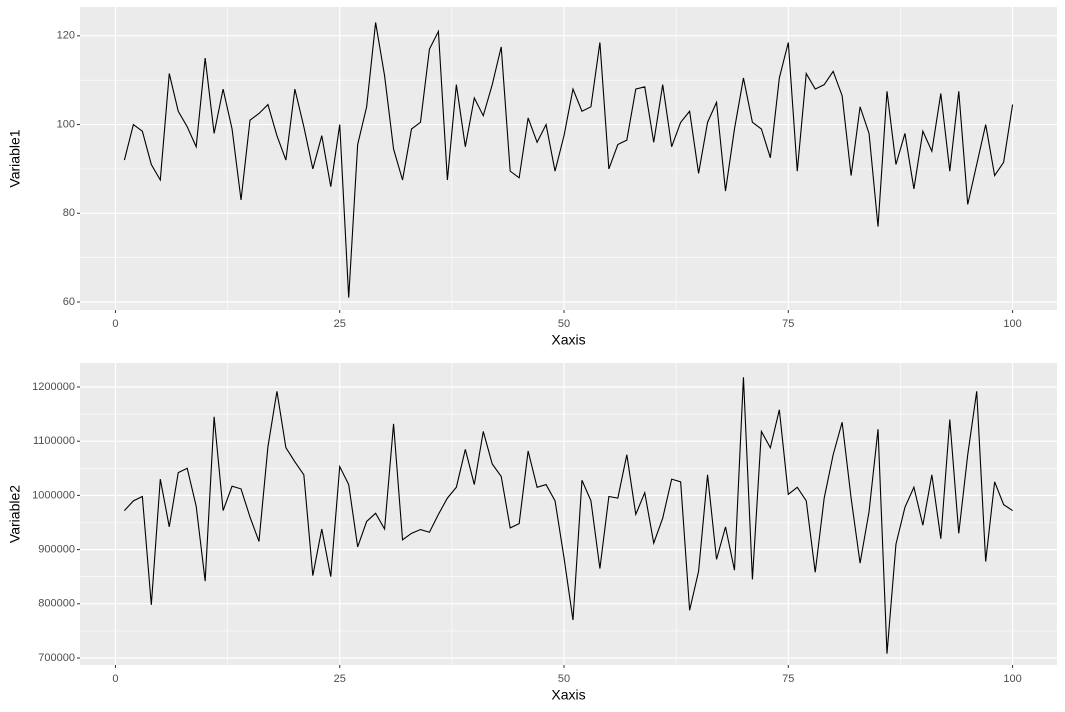 This screenshot has height=712, width=1065. What do you see at coordinates (15, 158) in the screenshot?
I see `y-axis-title: Variable1` at bounding box center [15, 158].